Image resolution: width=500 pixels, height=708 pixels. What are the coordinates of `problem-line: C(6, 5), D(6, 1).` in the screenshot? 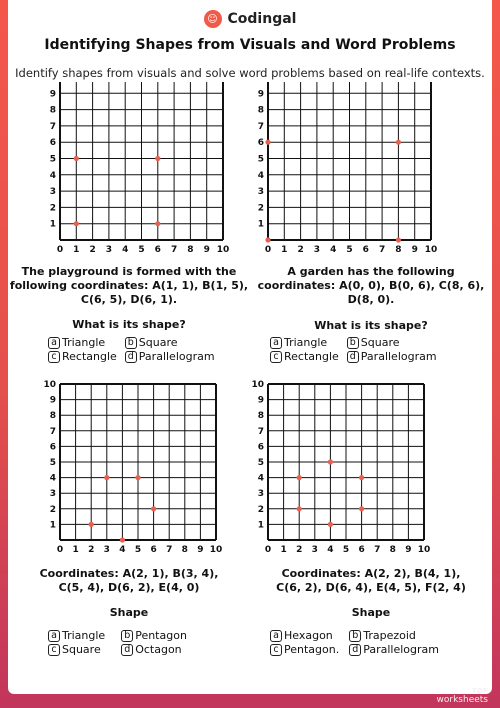 It's located at (129, 299).